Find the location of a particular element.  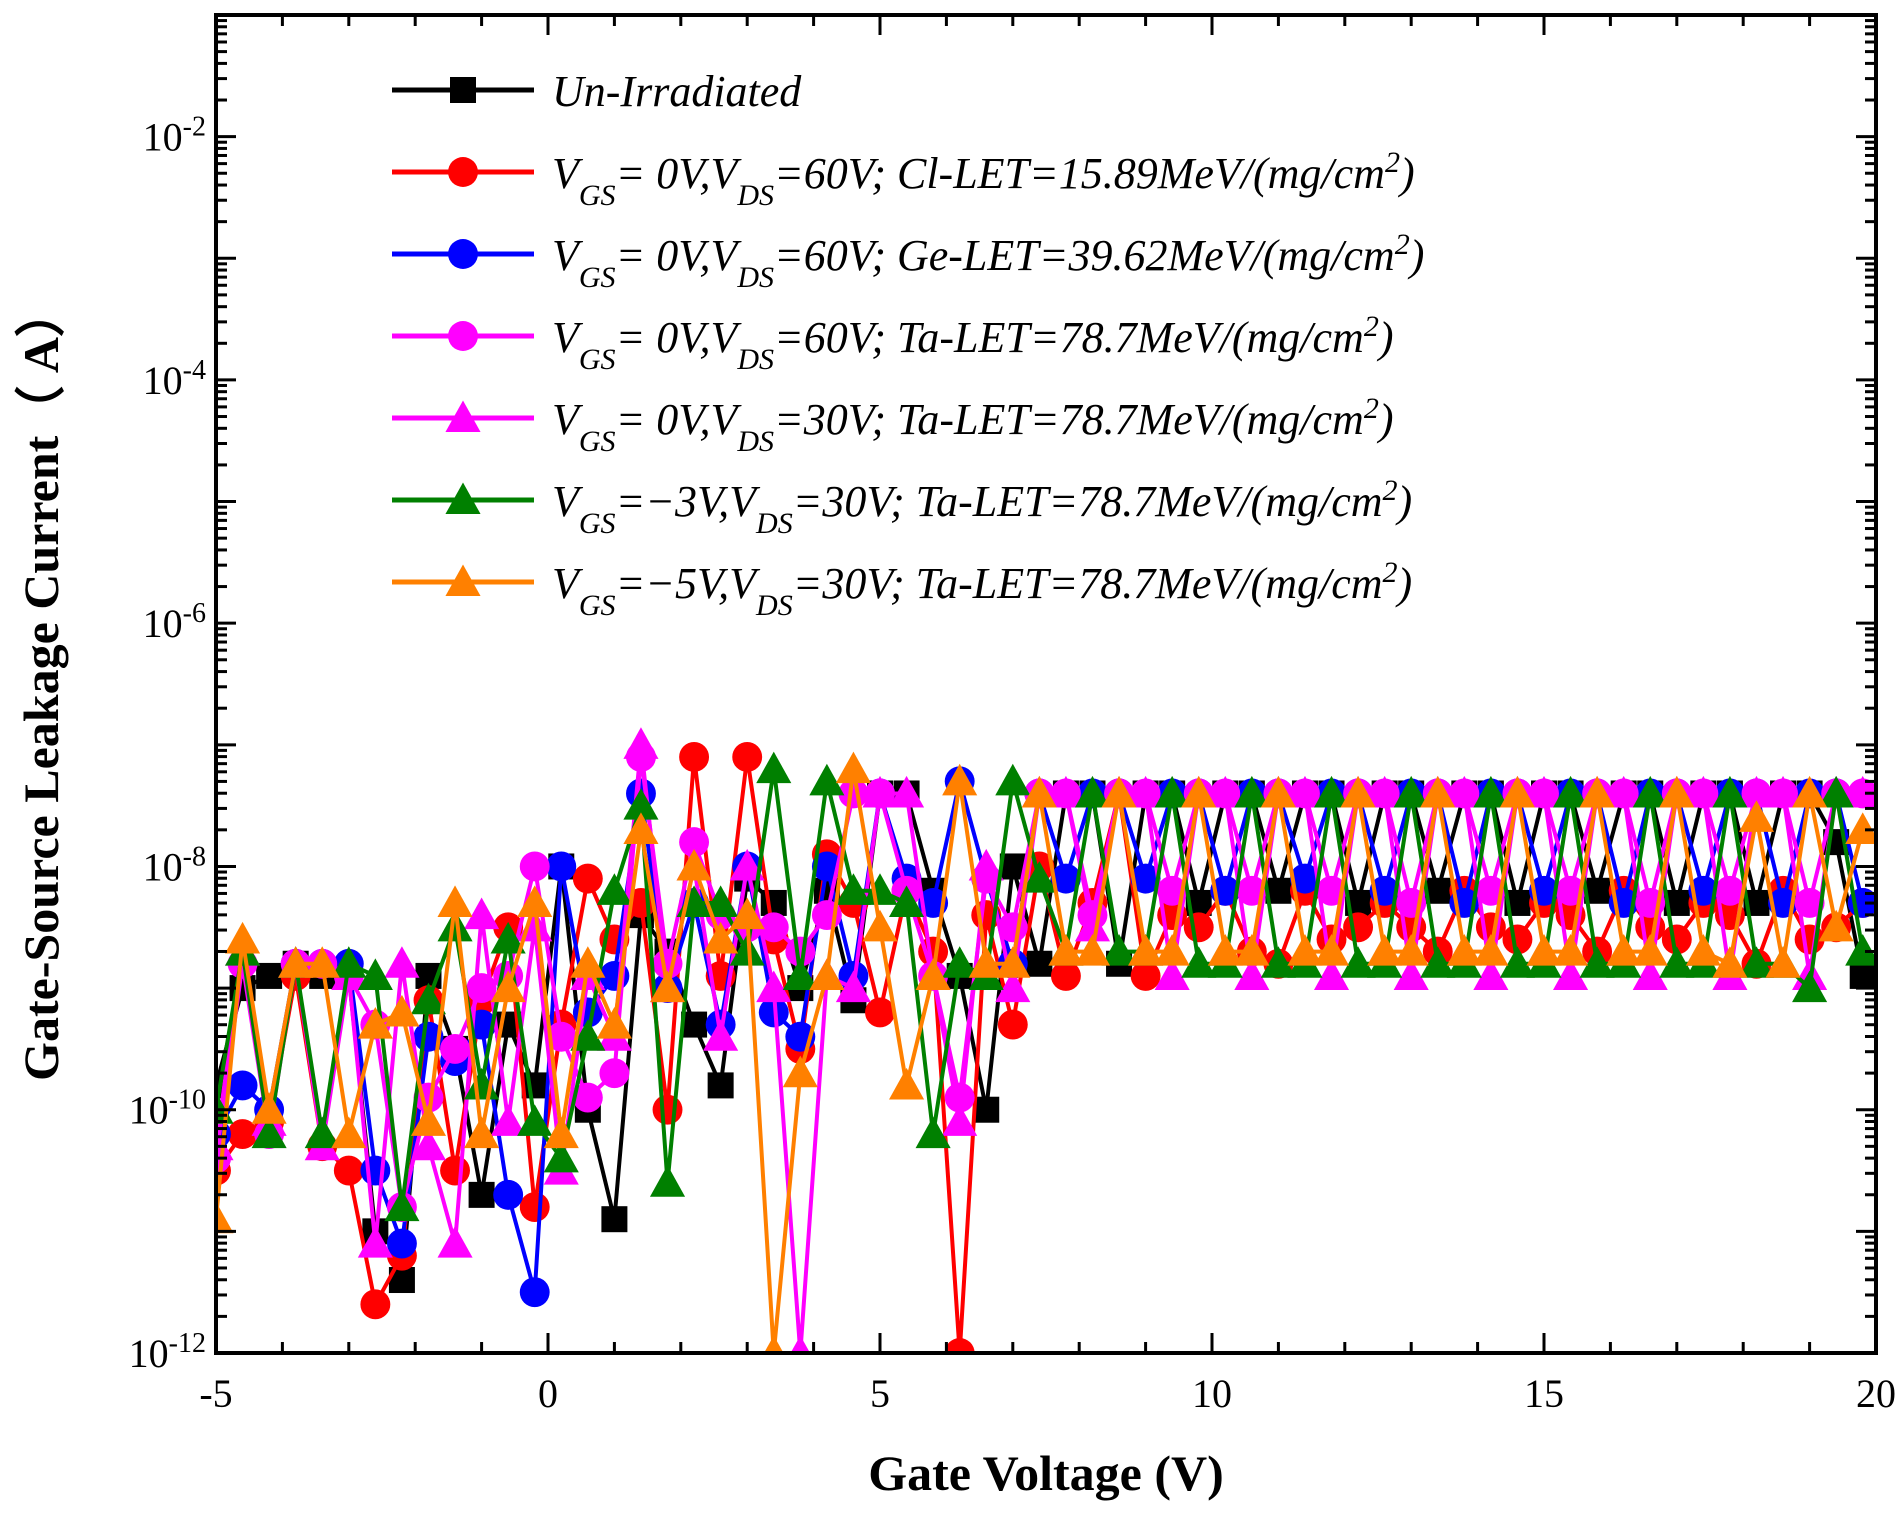

legend-entry-5: VGS=−3V,VDS=30V; Ta-LET=78.7MeV/(mg/cm2) is located at coordinates (902, 507).